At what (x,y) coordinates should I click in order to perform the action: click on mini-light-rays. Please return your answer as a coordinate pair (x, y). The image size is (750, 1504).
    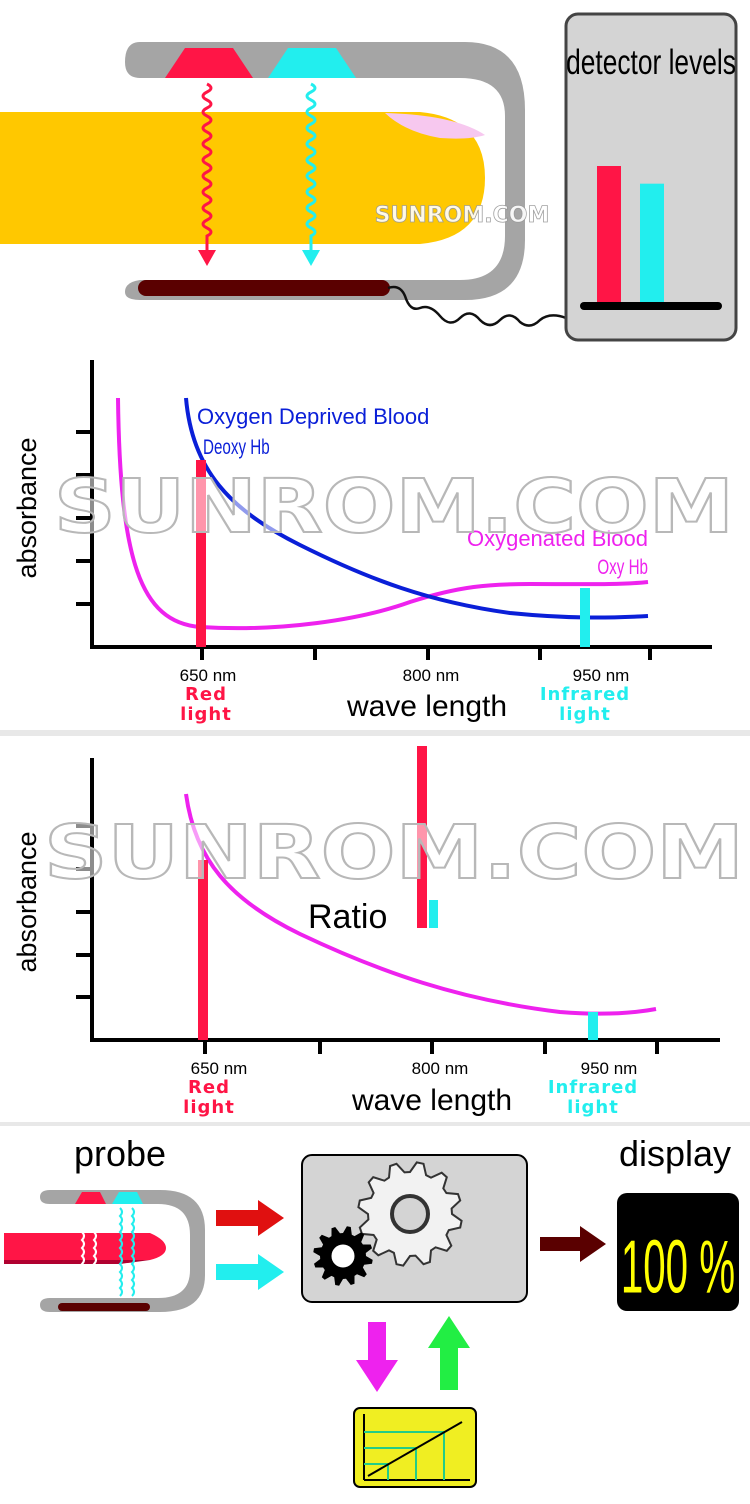
    Looking at the image, I should click on (107, 1252).